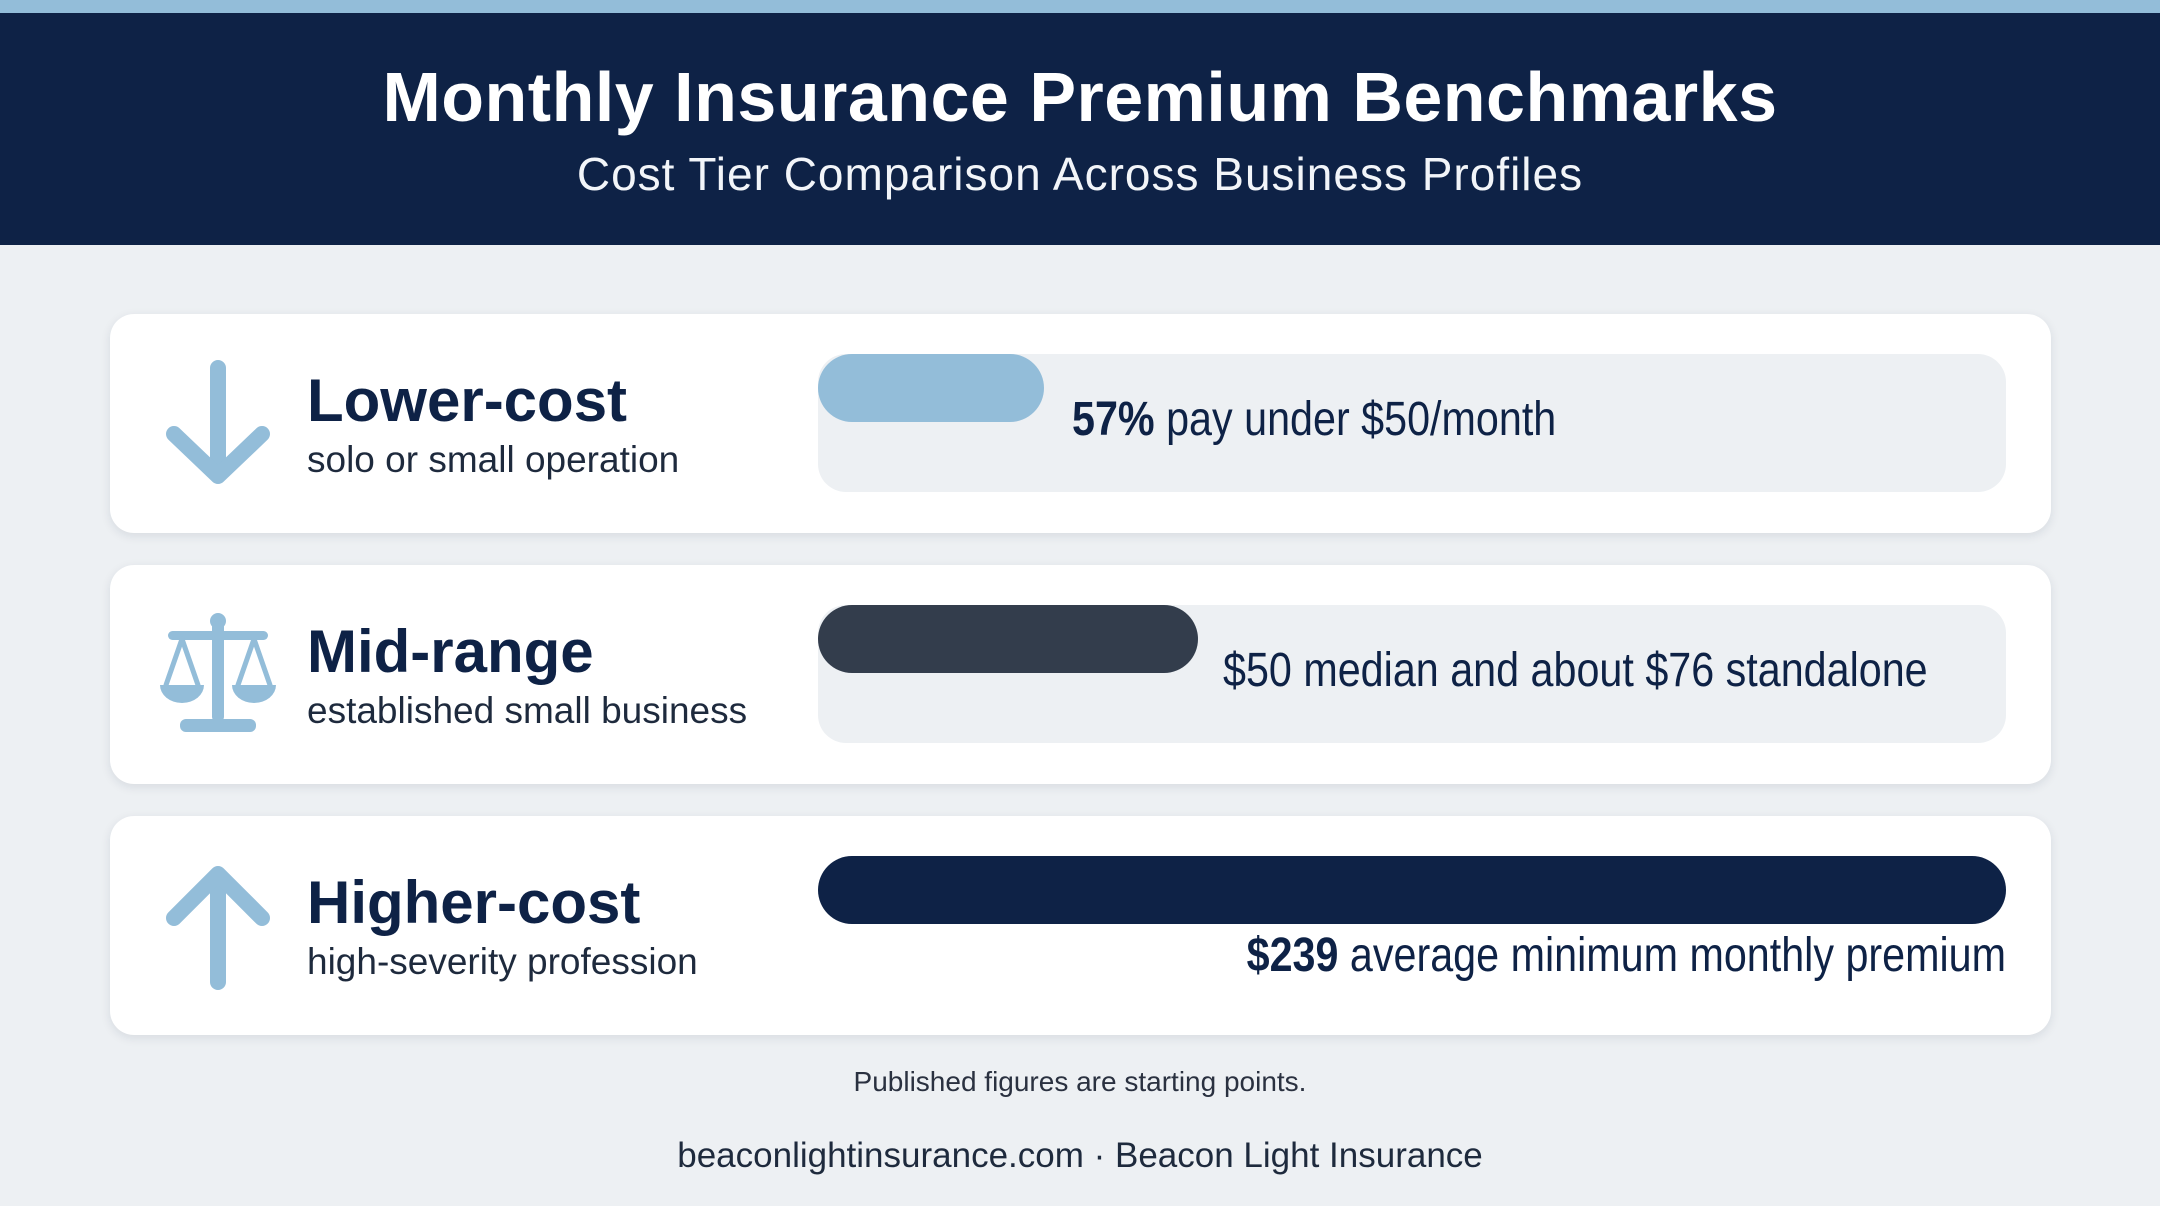 The image size is (2160, 1206). Describe the element at coordinates (493, 459) in the screenshot. I see `tier-description: solo or small operation` at that location.